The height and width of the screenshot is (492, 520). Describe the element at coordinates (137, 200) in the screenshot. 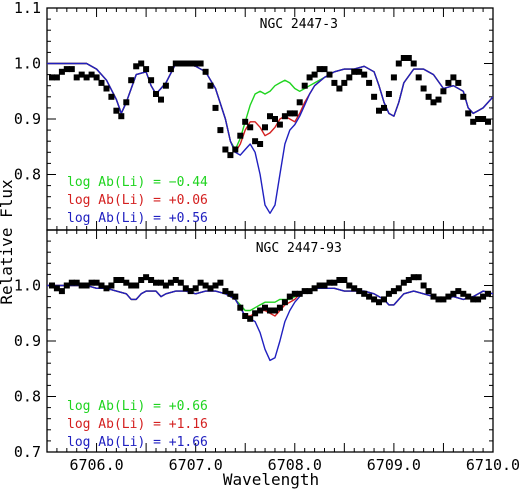

I see `panel-1-legend-entry-2: log Ab(Li) = +0.06` at that location.